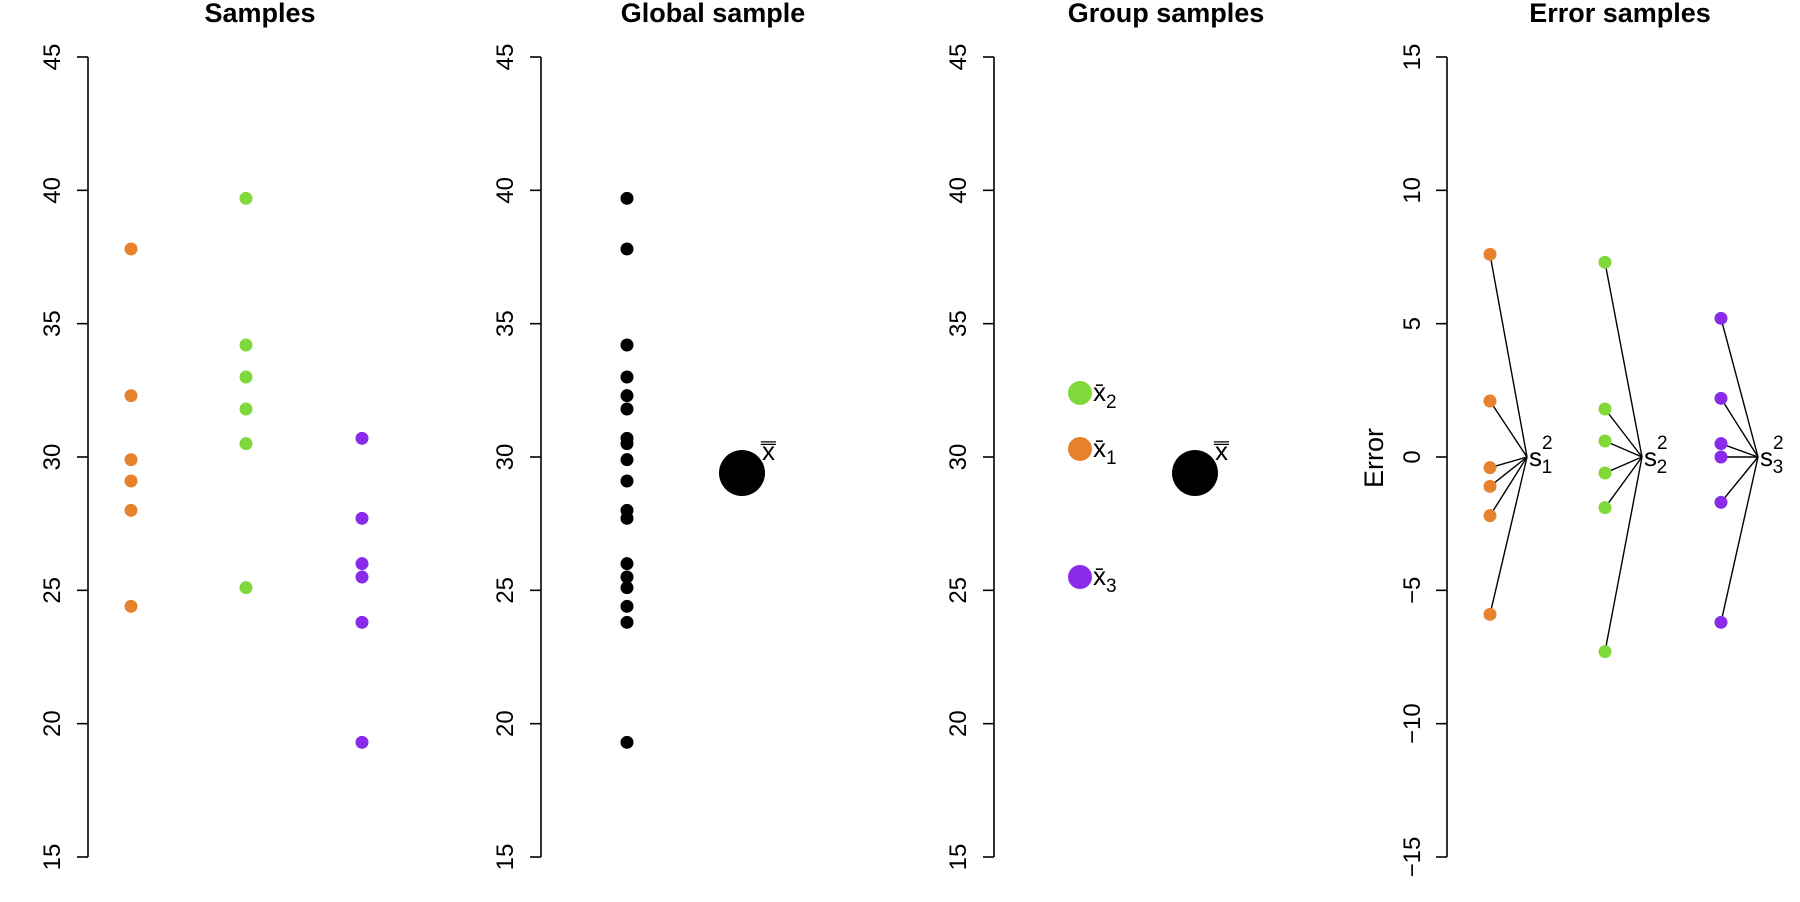  What do you see at coordinates (1148, 487) in the screenshot?
I see `data-points: x̄2 x̄1 x̄3 x̿` at bounding box center [1148, 487].